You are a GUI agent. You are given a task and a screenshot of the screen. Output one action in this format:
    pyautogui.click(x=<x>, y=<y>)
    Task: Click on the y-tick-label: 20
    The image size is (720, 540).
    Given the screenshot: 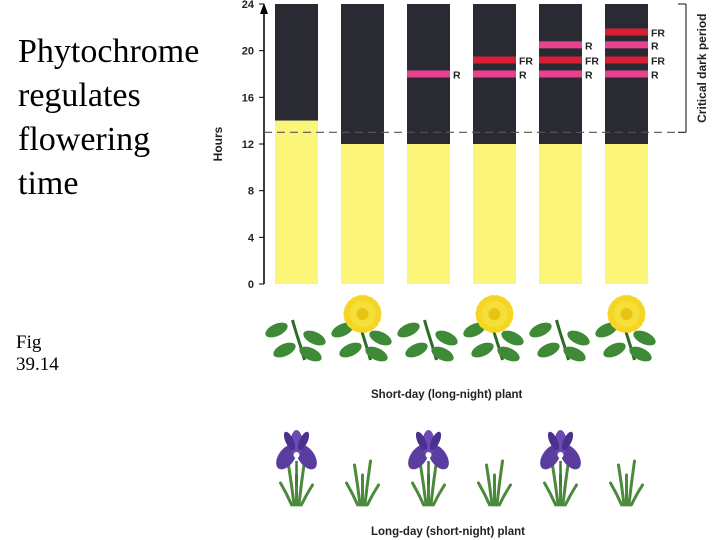 What is the action you would take?
    pyautogui.click(x=248, y=52)
    